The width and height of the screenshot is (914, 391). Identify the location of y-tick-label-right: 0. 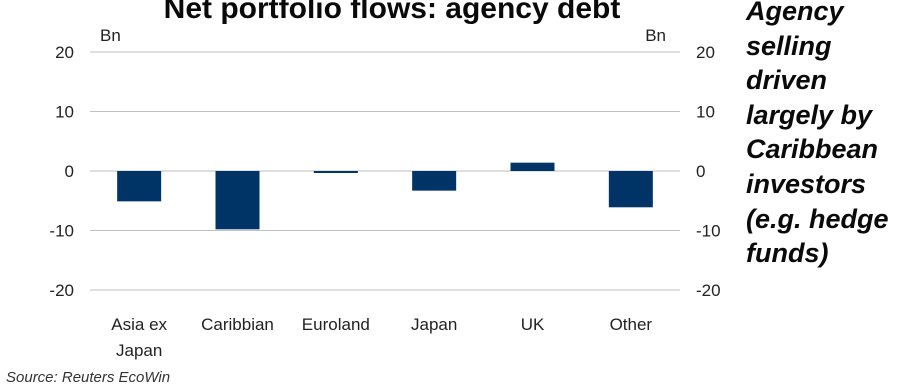
(700, 171).